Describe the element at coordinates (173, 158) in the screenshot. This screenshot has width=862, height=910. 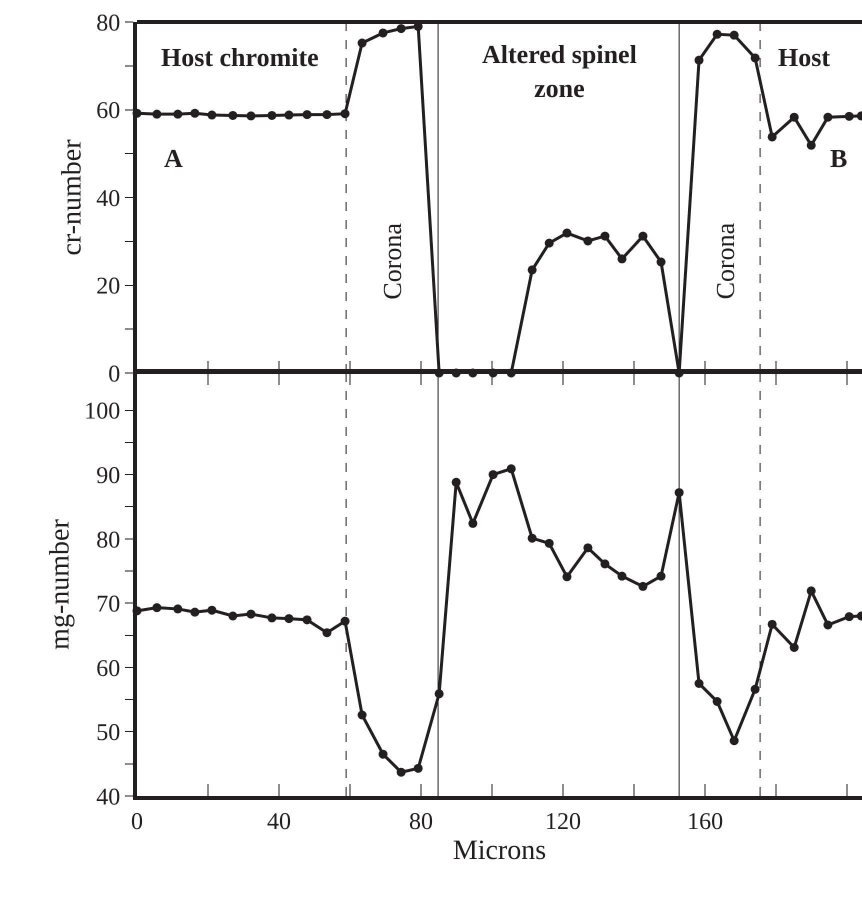
I see `annotation: A` at that location.